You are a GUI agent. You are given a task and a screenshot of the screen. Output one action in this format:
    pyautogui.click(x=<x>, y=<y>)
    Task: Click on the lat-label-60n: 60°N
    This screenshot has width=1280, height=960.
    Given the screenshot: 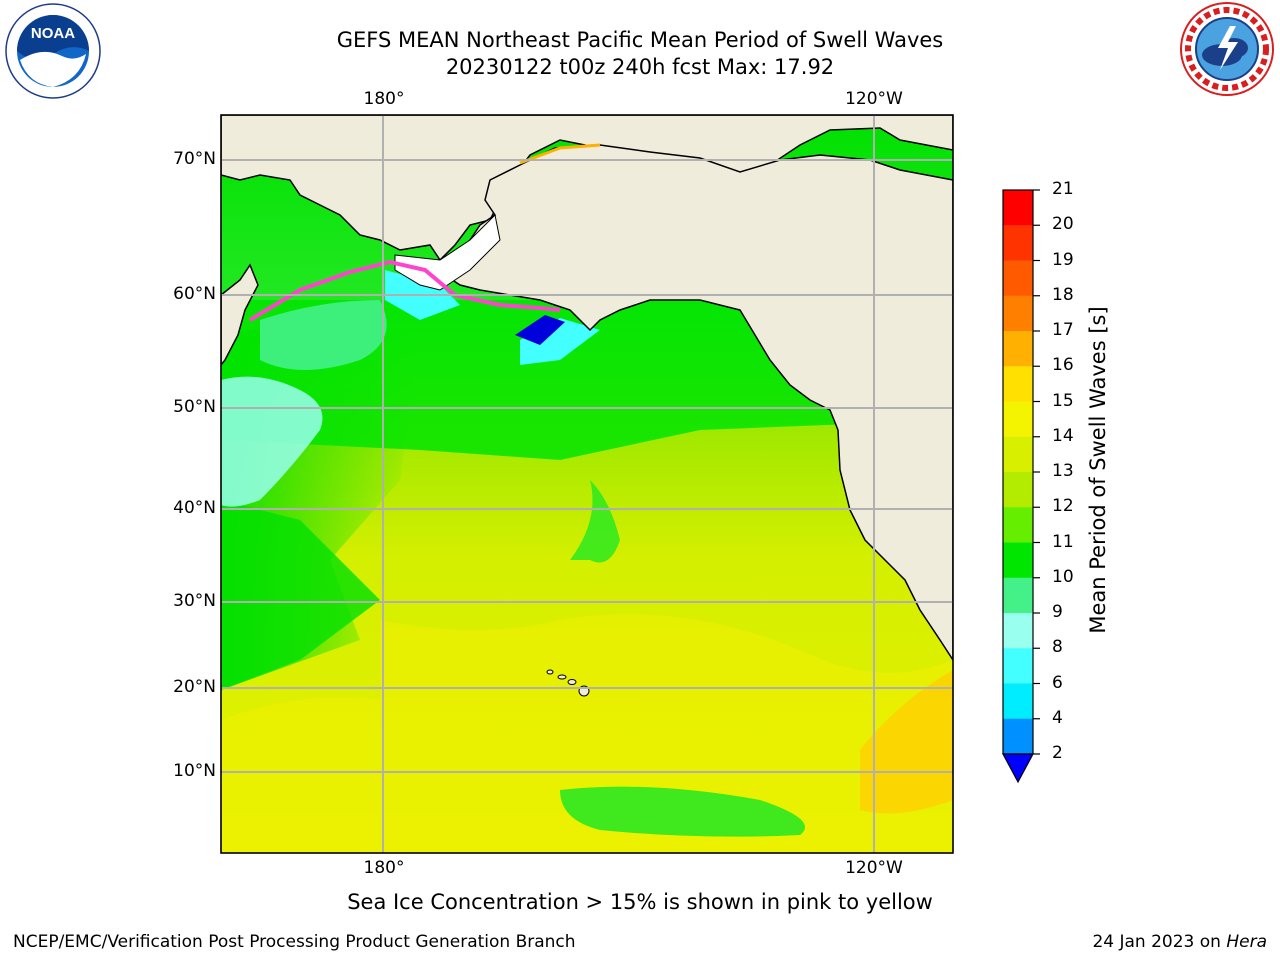 What is the action you would take?
    pyautogui.click(x=194, y=294)
    